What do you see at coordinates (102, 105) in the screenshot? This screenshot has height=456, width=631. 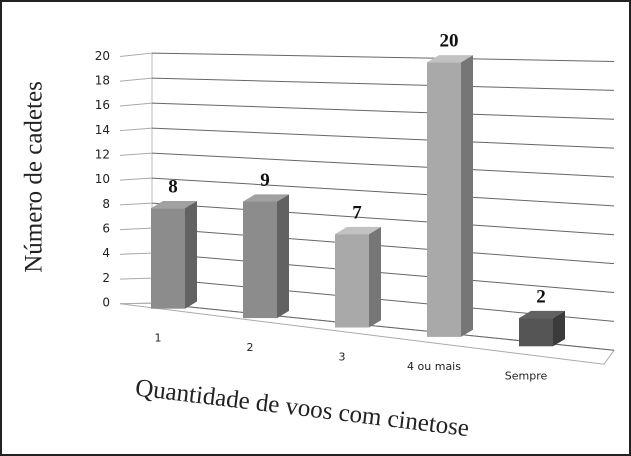 I see `y-tick-label: 16` at bounding box center [102, 105].